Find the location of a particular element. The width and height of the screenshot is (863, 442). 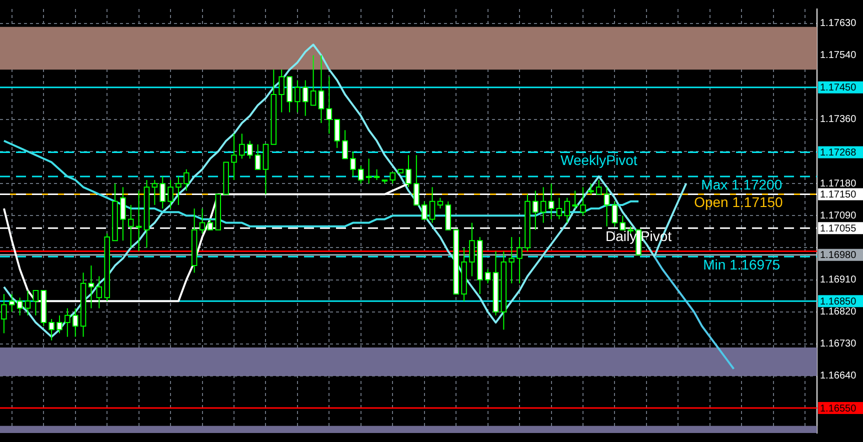

y-tick-label: 1.16820 is located at coordinates (838, 312).